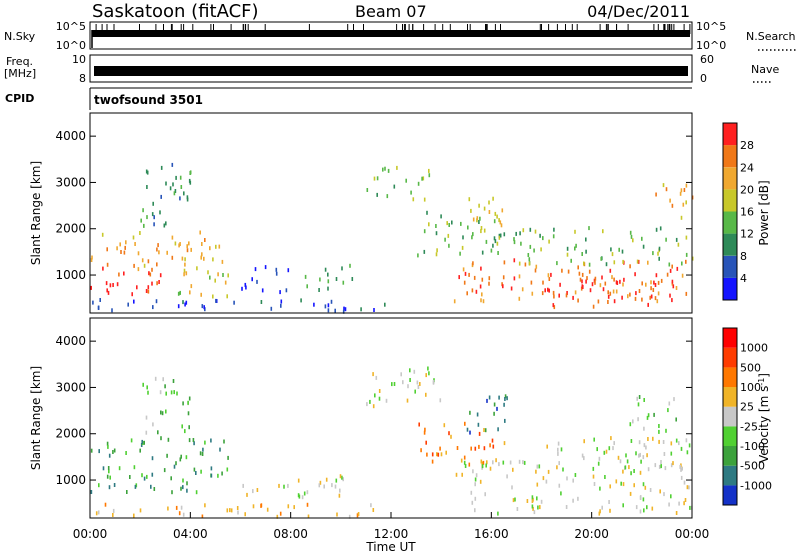 The width and height of the screenshot is (800, 558). Describe the element at coordinates (70, 434) in the screenshot. I see `velocity-ytick-label: 2000` at that location.